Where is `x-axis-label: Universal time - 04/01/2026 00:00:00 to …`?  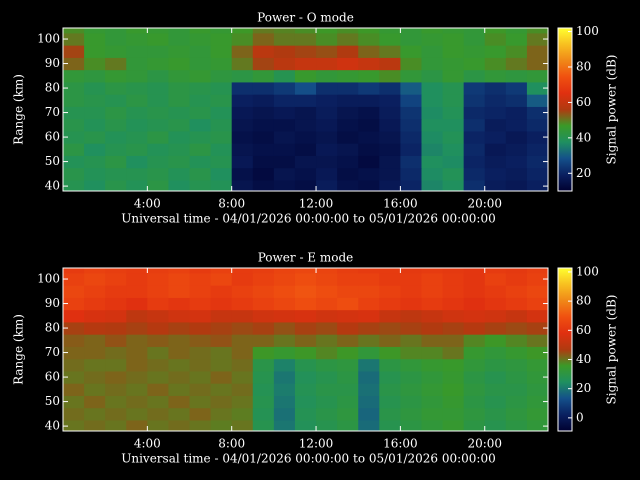 x-axis-label: Universal time - 04/01/2026 00:00:00 to … is located at coordinates (308, 219).